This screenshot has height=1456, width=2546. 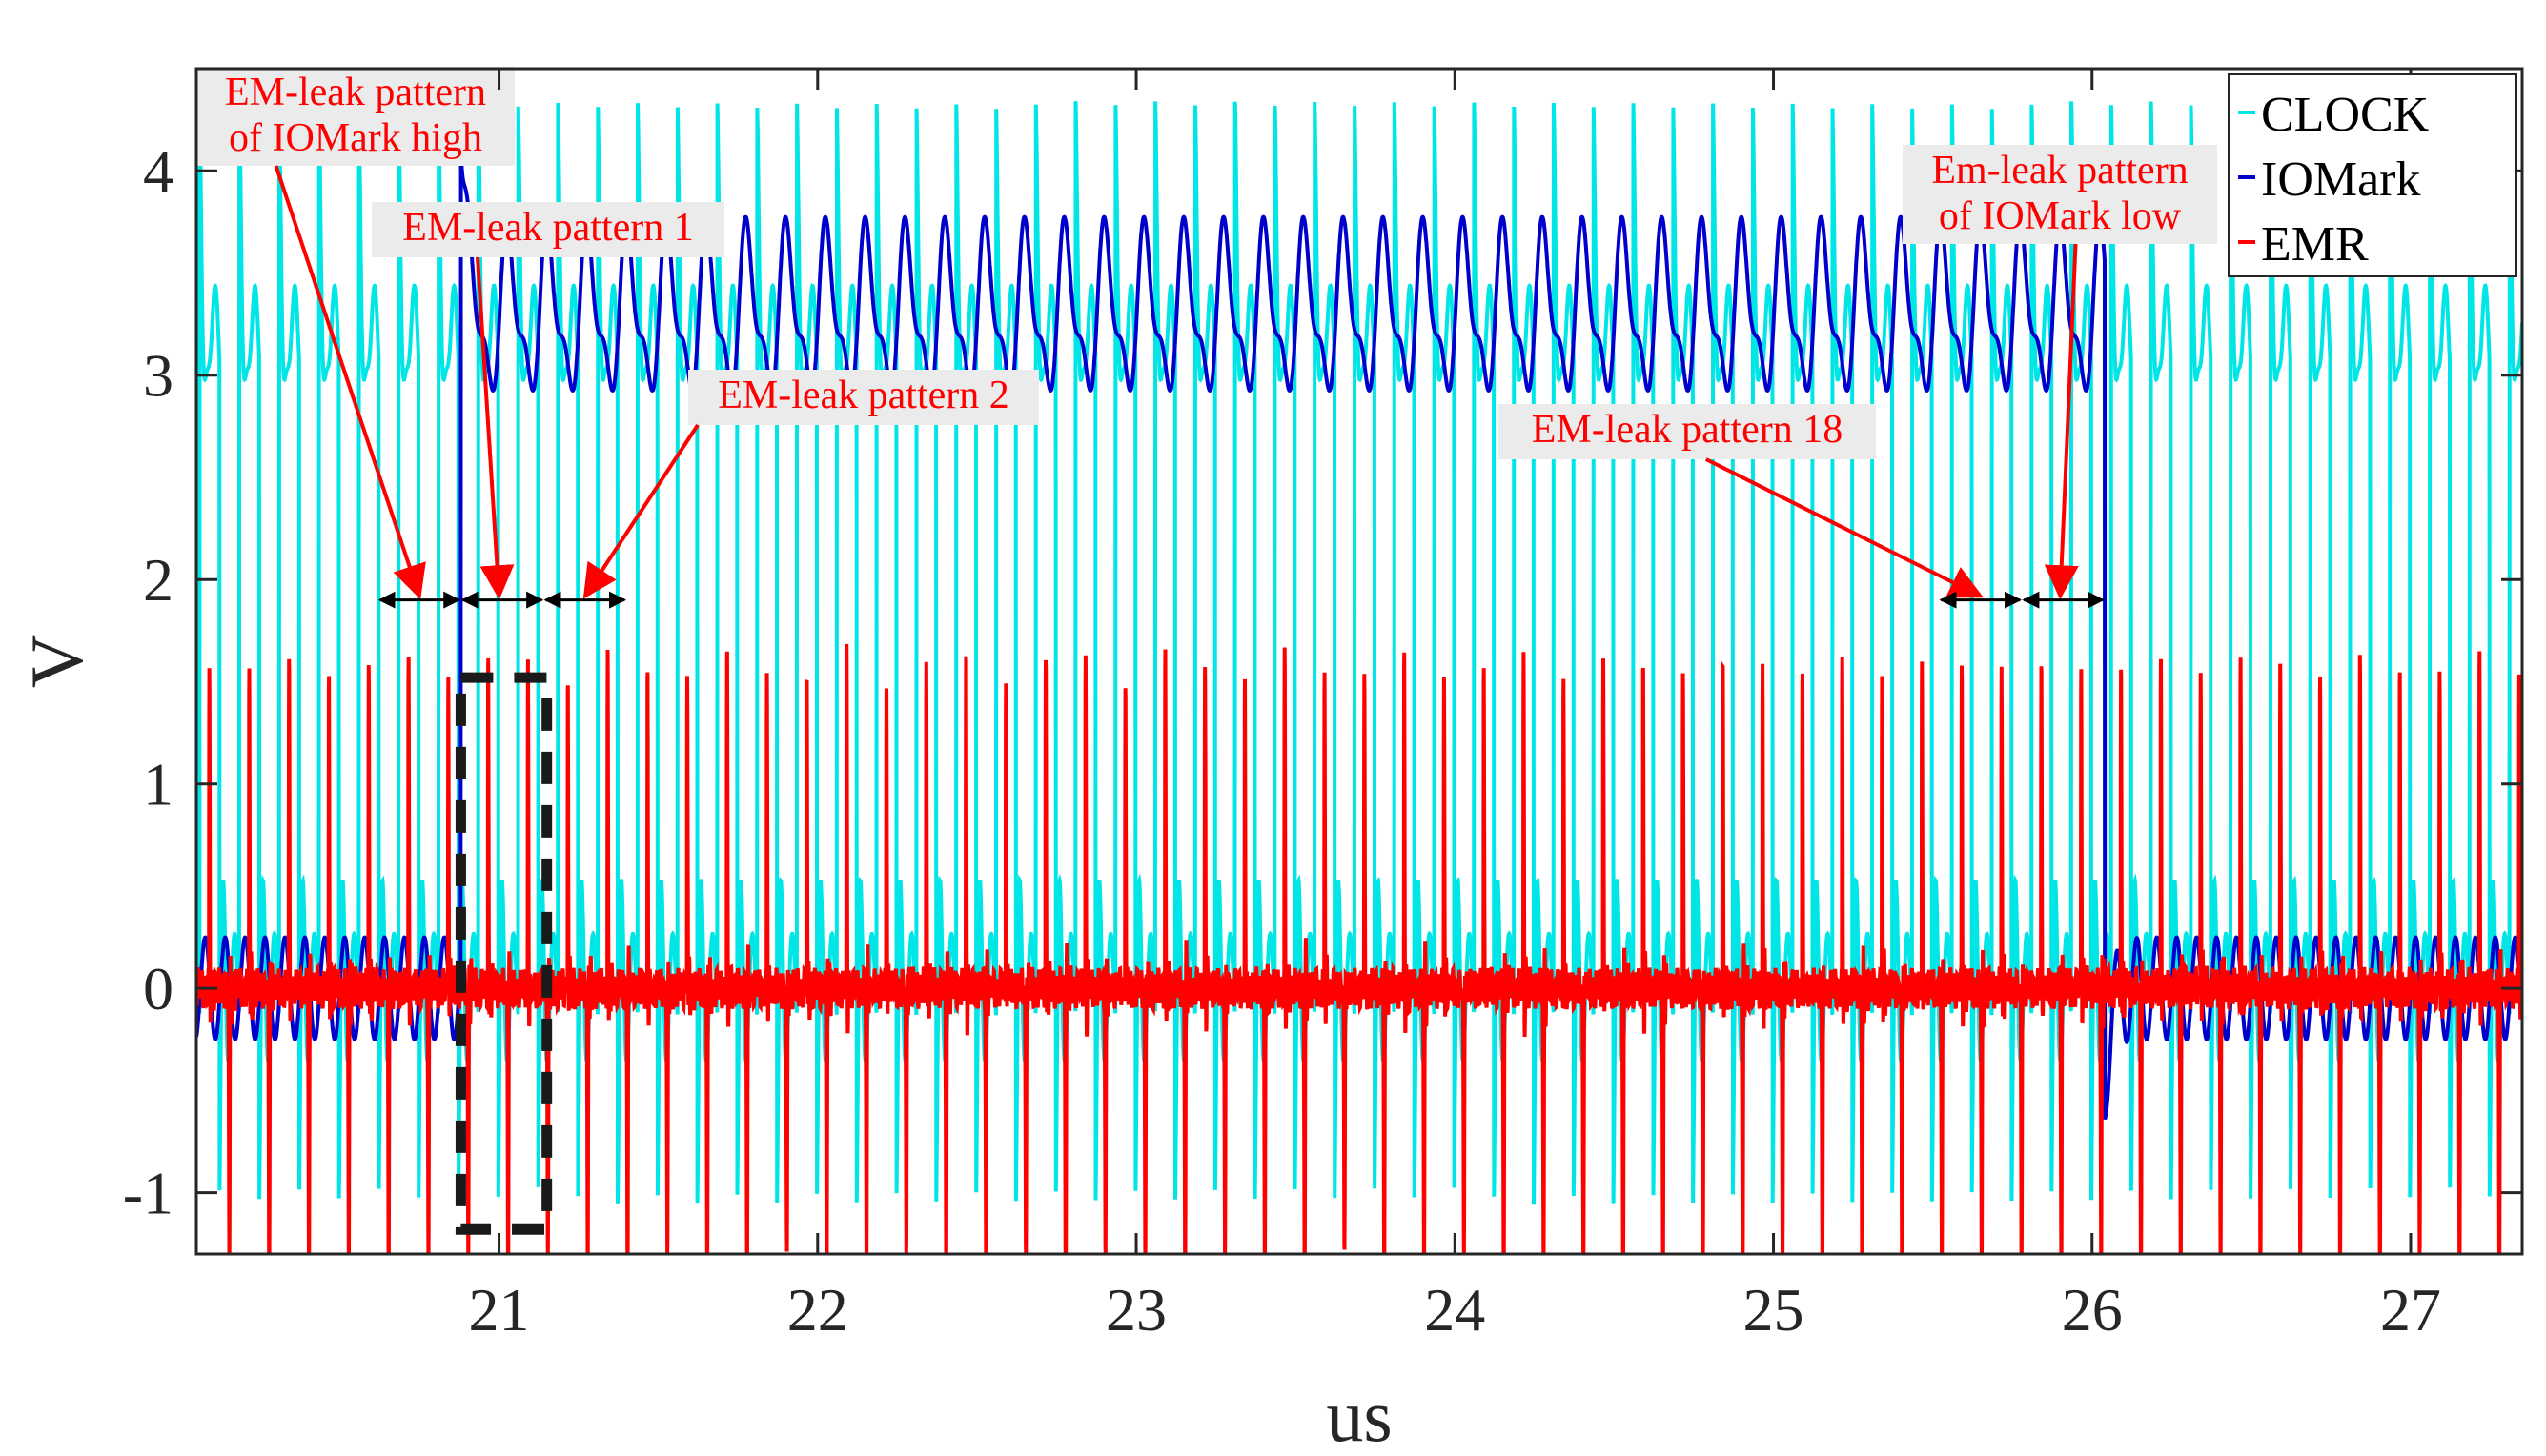 I want to click on legend-label-clock: CLOCK, so click(x=2345, y=115).